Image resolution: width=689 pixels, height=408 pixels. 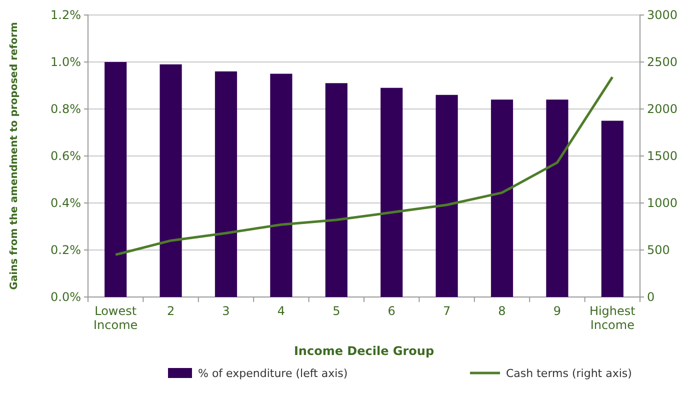 I want to click on x-axis-title: Income Decile Group, so click(x=364, y=351).